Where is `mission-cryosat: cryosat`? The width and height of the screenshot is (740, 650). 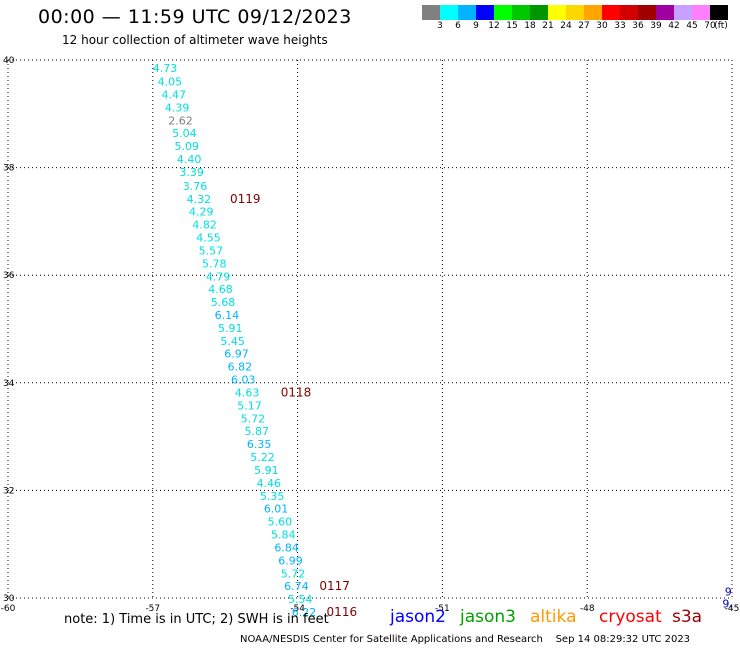 mission-cryosat: cryosat is located at coordinates (630, 617).